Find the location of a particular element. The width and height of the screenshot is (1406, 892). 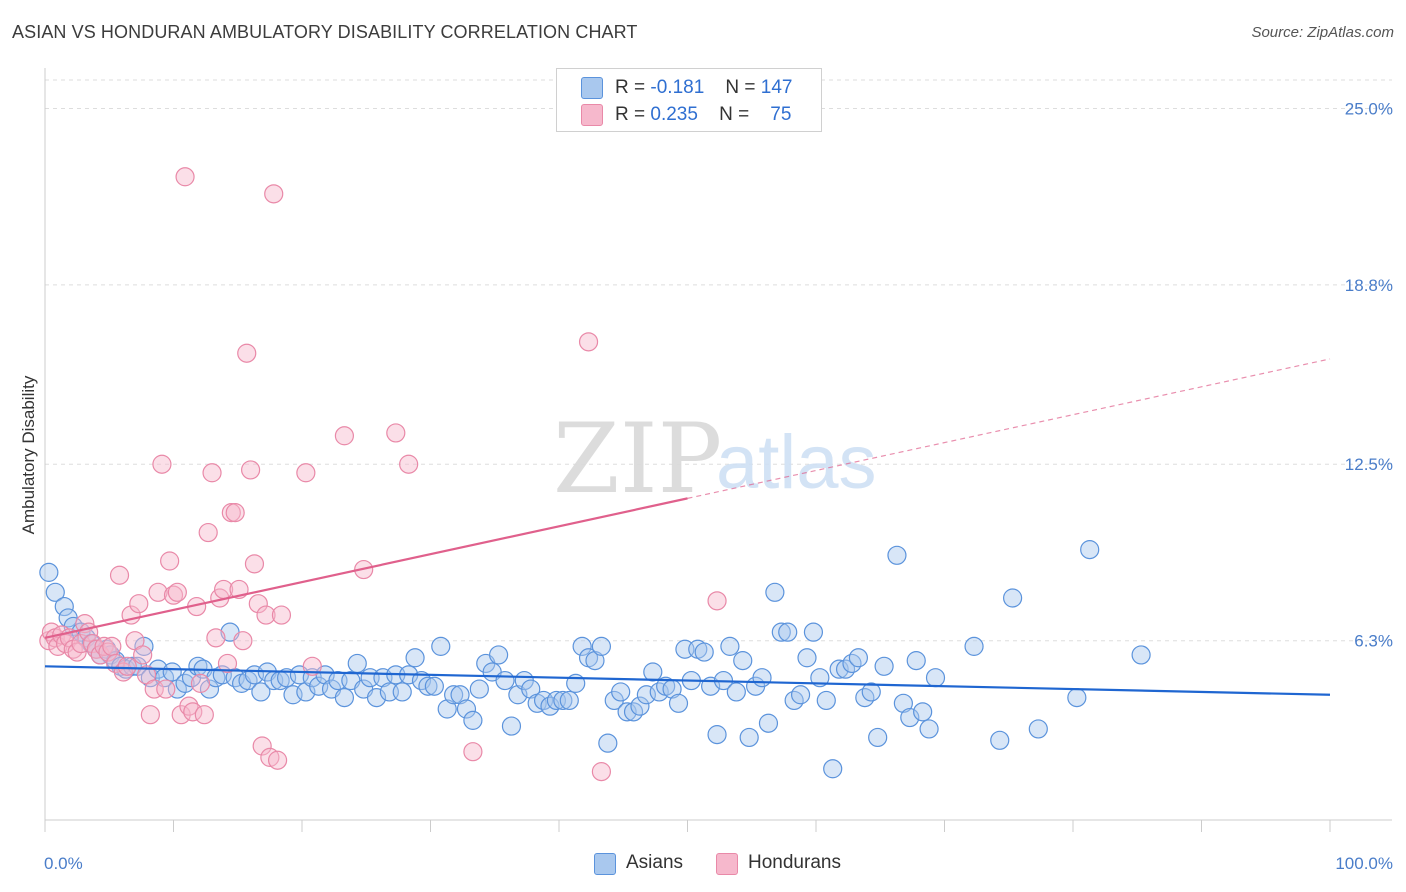

legend-n-value: 75 is located at coordinates (781, 114).